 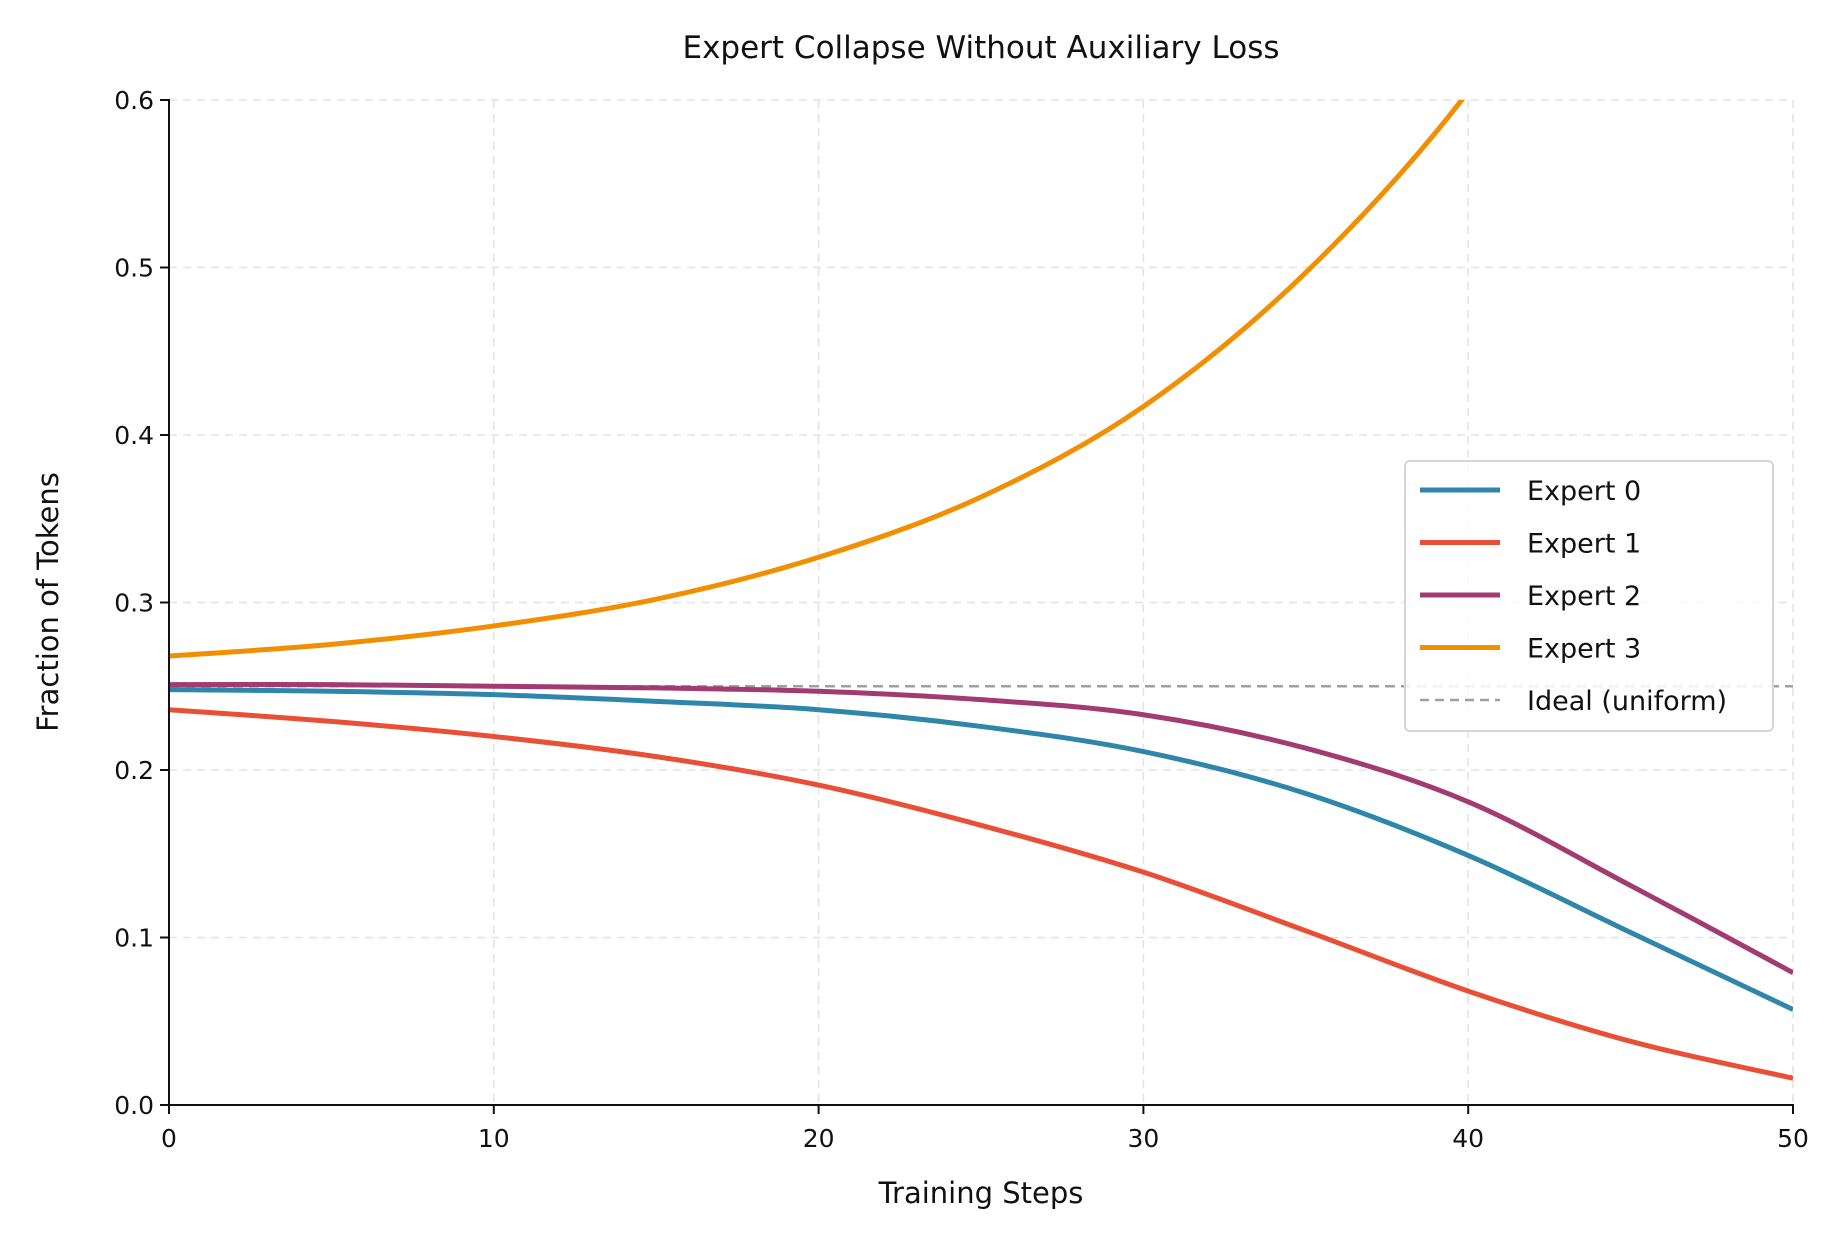 What do you see at coordinates (48, 602) in the screenshot?
I see `y-axis-label: Fraction of Tokens` at bounding box center [48, 602].